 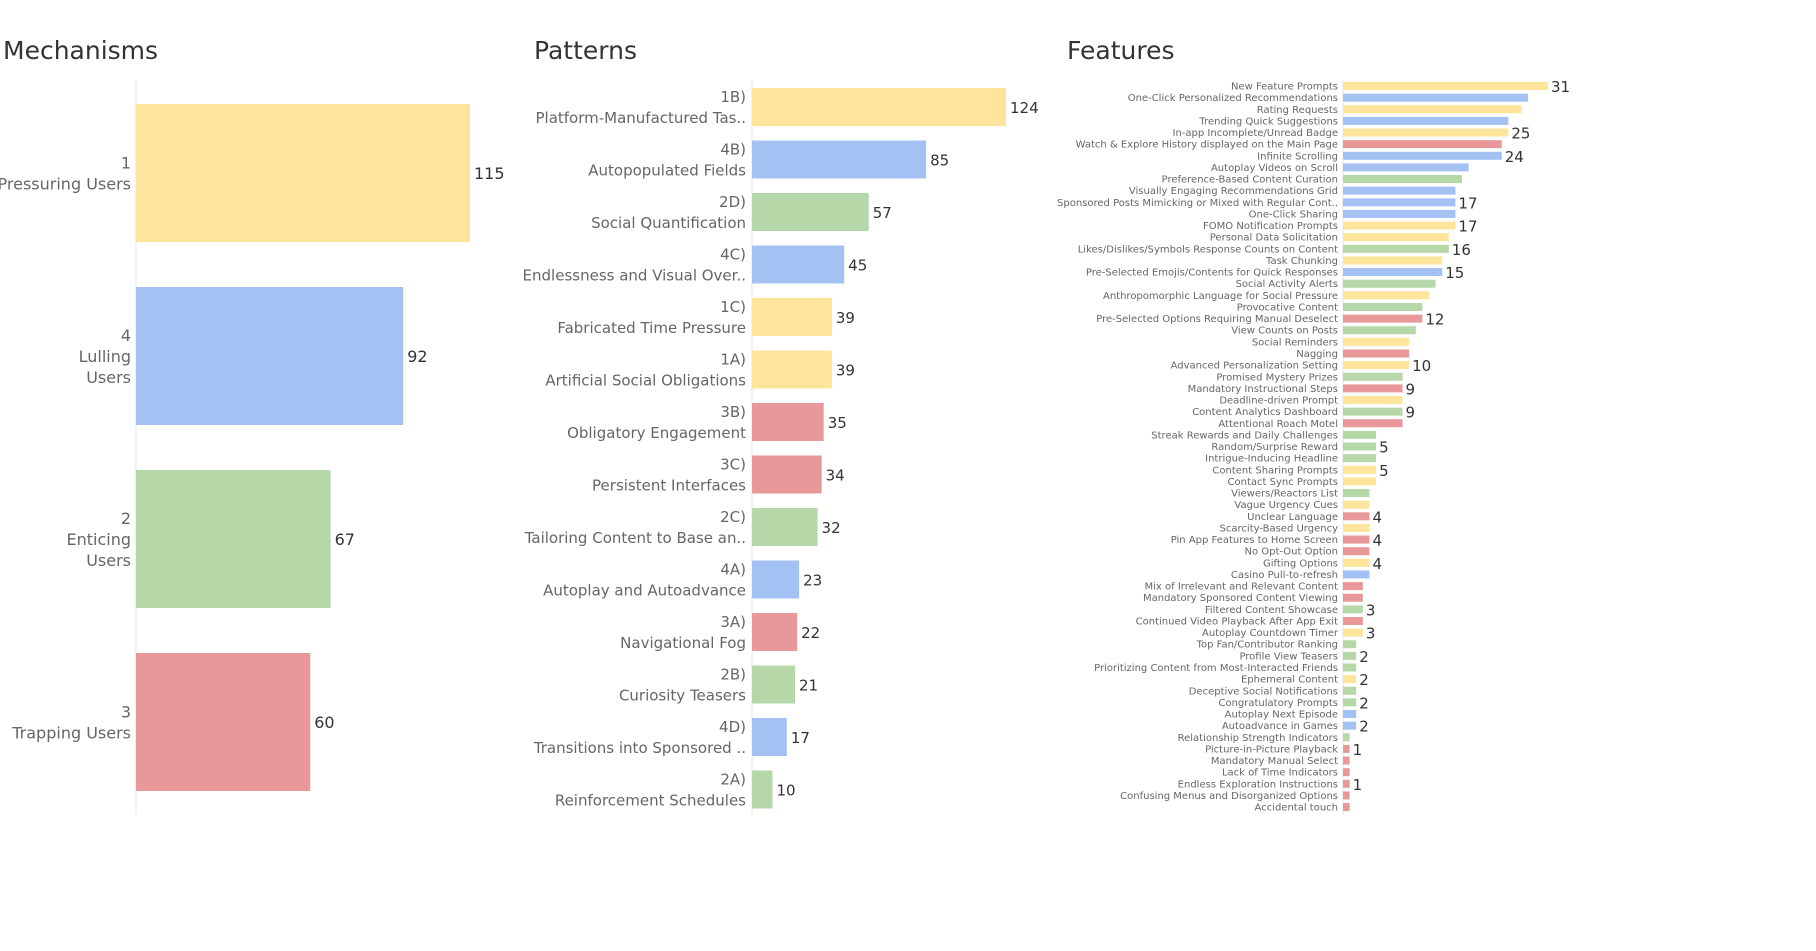 What do you see at coordinates (1280, 726) in the screenshot?
I see `feature-label: Autoadvance in Games` at bounding box center [1280, 726].